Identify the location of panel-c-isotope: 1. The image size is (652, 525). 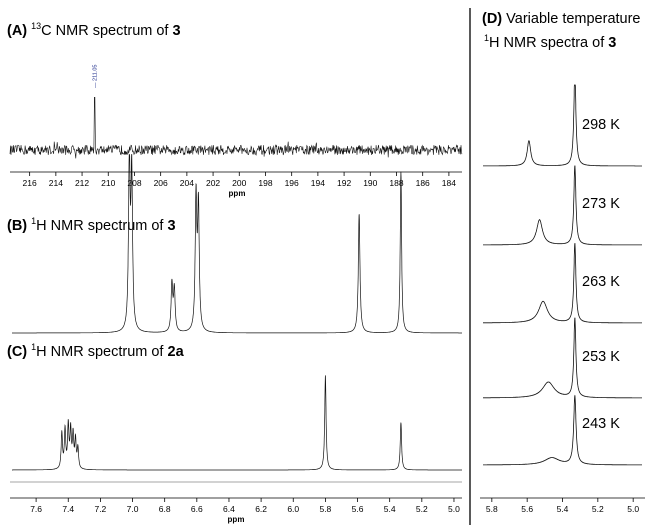
(33, 347).